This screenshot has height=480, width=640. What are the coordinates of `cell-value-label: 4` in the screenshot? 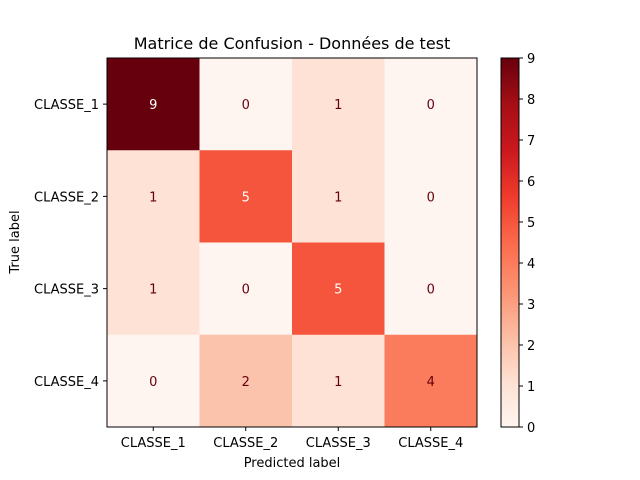 It's located at (431, 382).